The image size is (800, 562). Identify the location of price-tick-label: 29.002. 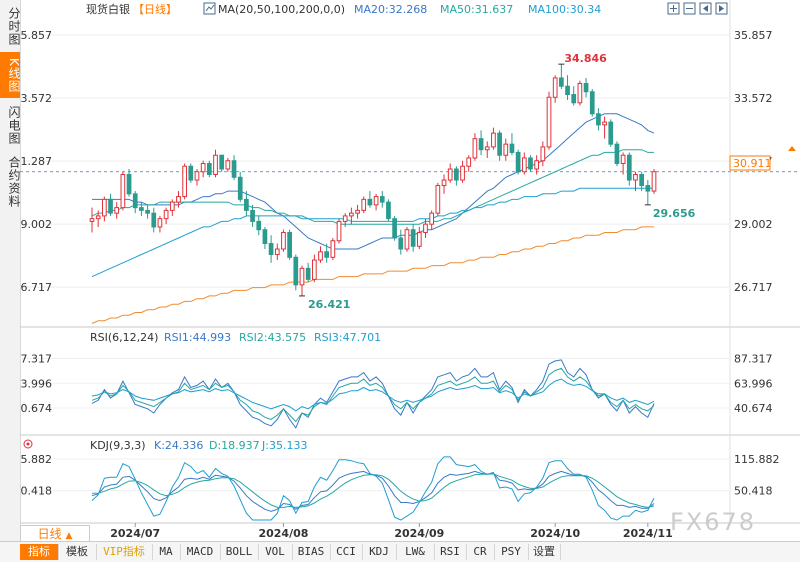
(753, 224).